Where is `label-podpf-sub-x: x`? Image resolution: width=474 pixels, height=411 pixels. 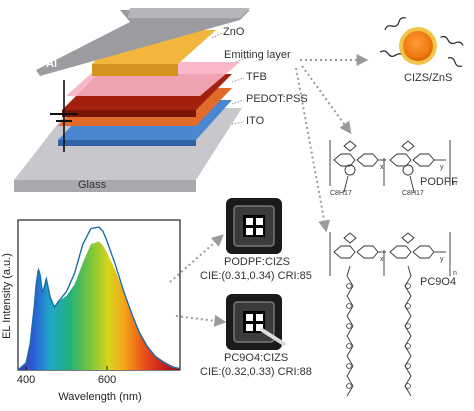
label-podpf-sub-x: x is located at coordinates (382, 167).